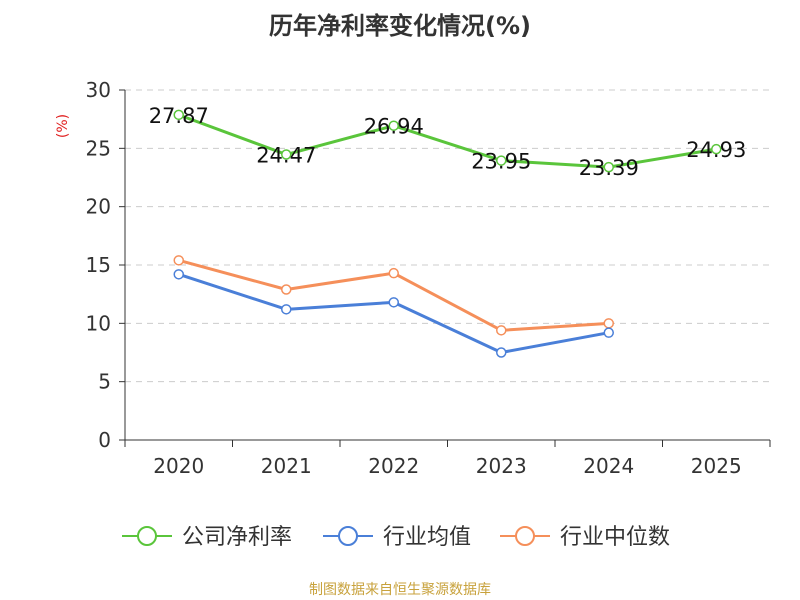 Image resolution: width=800 pixels, height=600 pixels. What do you see at coordinates (104, 382) in the screenshot?
I see `y-tick-label: 5` at bounding box center [104, 382].